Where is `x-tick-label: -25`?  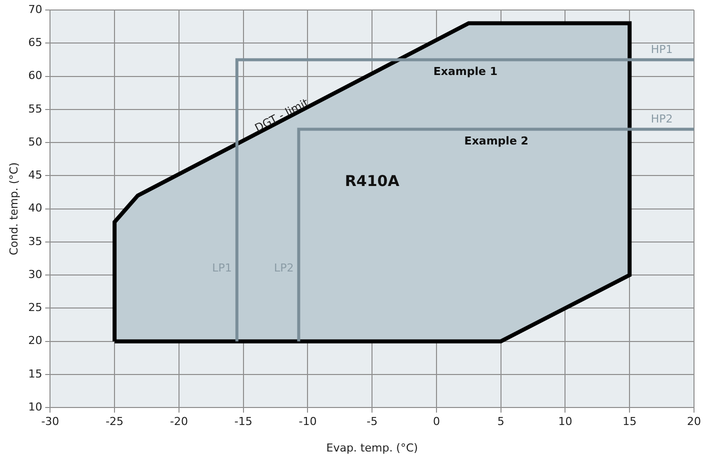
x-tick-label: -25 is located at coordinates (115, 421).